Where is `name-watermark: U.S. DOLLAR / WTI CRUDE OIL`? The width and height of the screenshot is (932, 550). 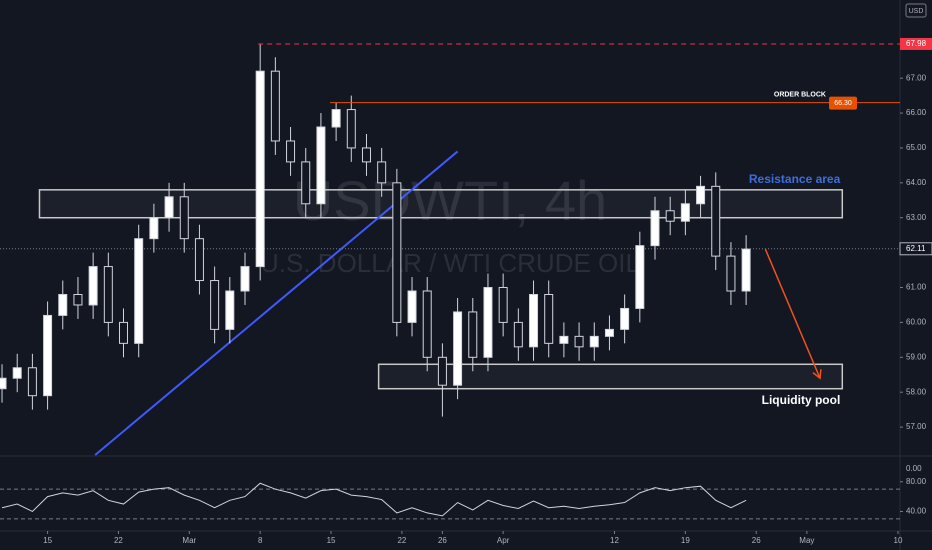 name-watermark: U.S. DOLLAR / WTI CRUDE OIL is located at coordinates (450, 263).